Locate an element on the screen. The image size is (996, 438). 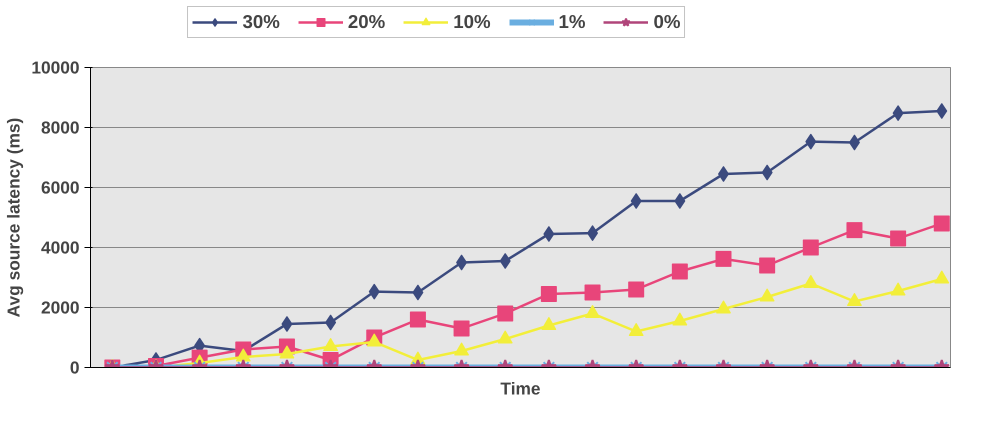
legend-label: 30% is located at coordinates (261, 22).